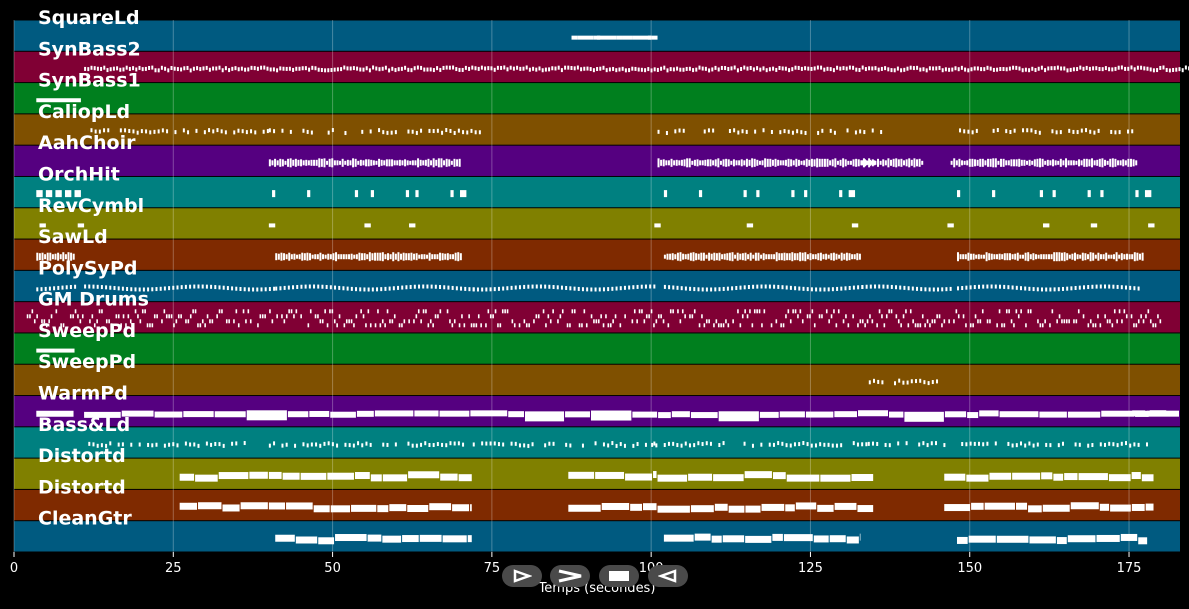 This screenshot has width=1189, height=609. I want to click on fast-forward-button, so click(570, 576).